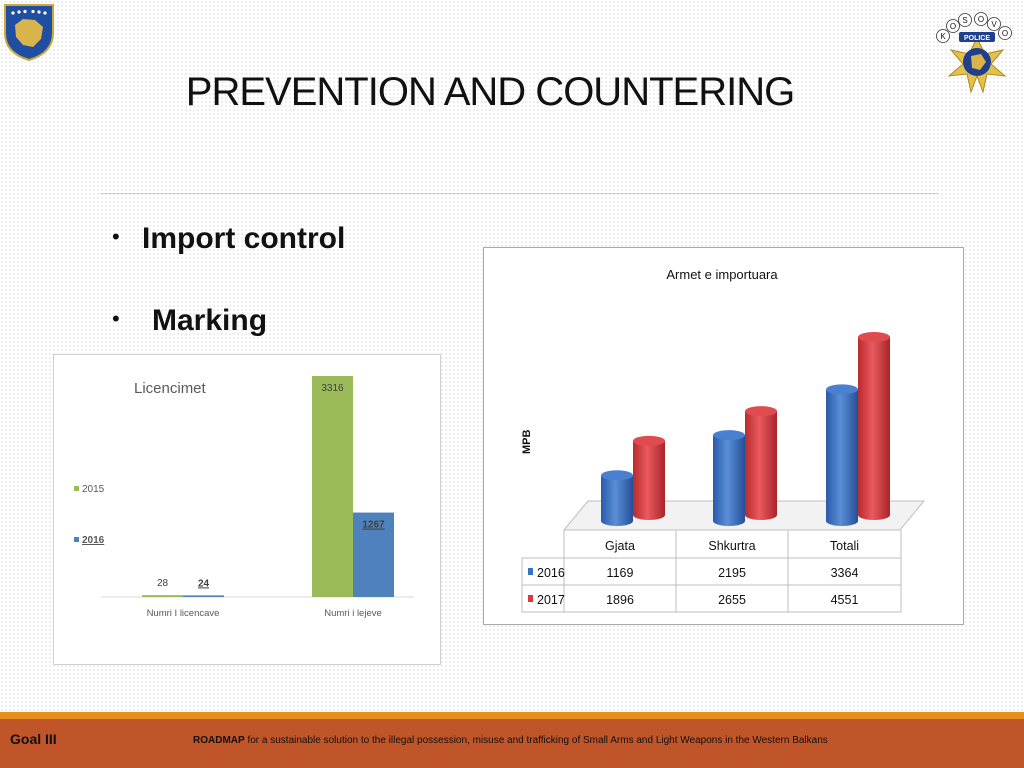 The height and width of the screenshot is (768, 1024). What do you see at coordinates (93, 540) in the screenshot?
I see `licencimet-legend-label: 2016` at bounding box center [93, 540].